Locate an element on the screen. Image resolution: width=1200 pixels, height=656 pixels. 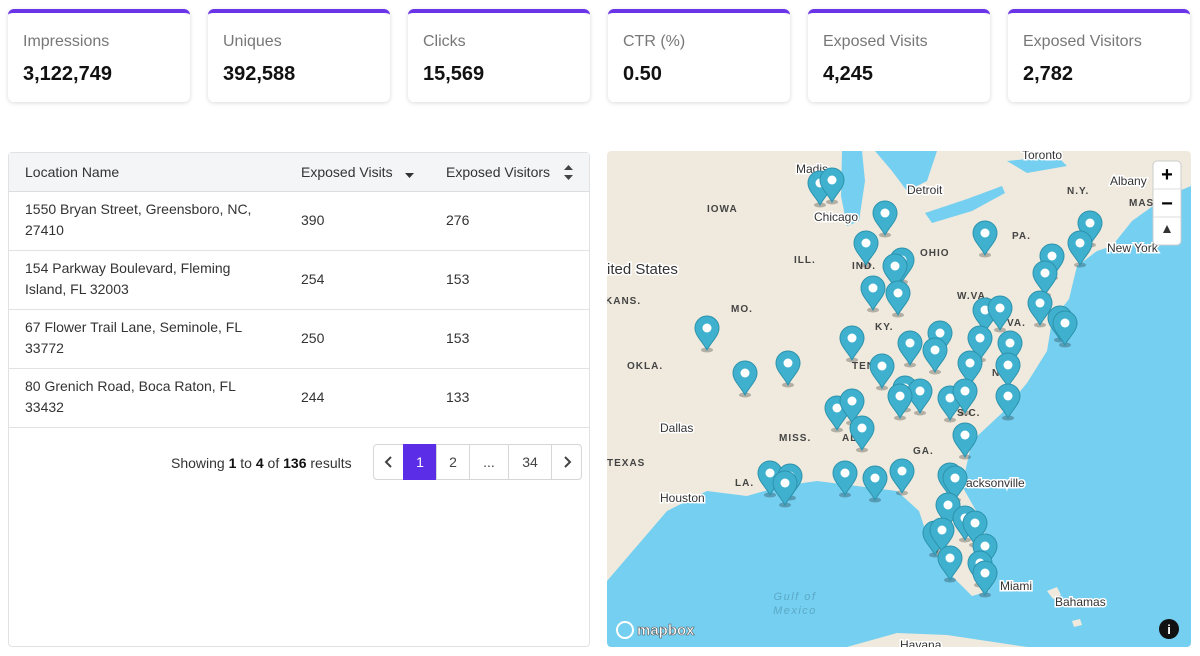
state-label: IND. is located at coordinates (864, 266).